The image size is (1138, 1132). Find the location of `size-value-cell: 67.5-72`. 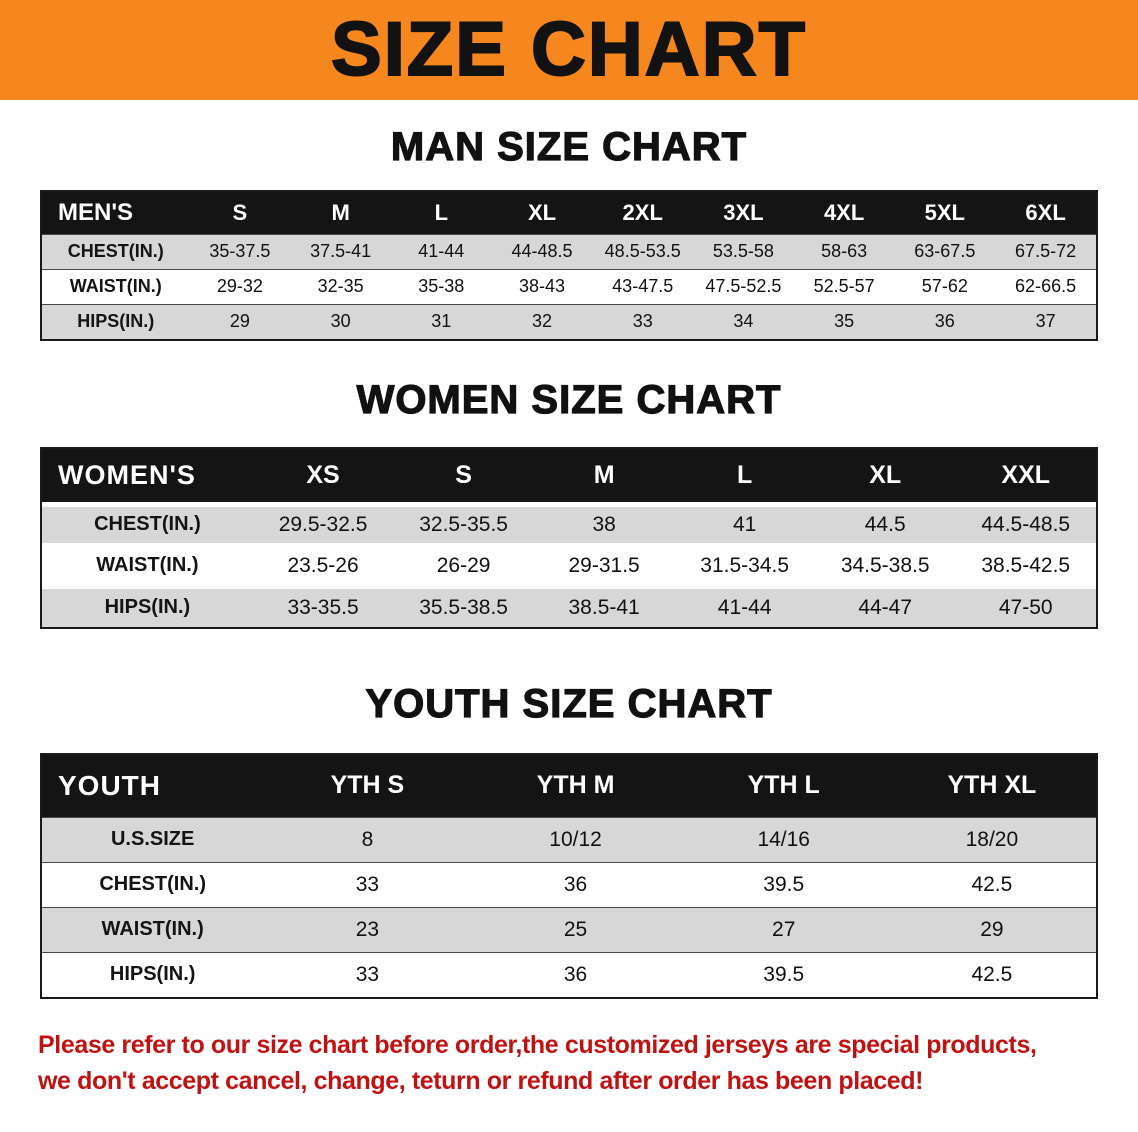

size-value-cell: 67.5-72 is located at coordinates (1046, 251).